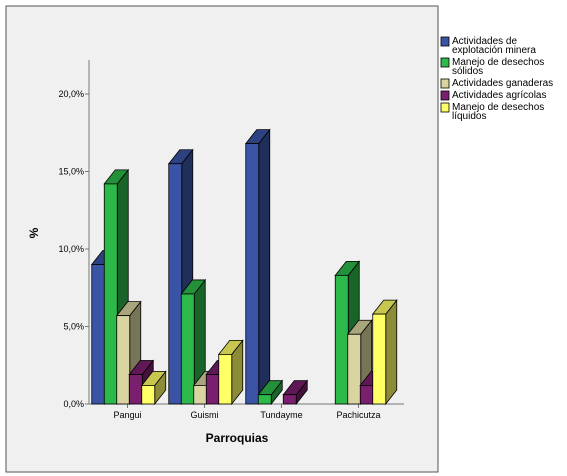  I want to click on y-tick-label: 5,0%, so click(73, 327).